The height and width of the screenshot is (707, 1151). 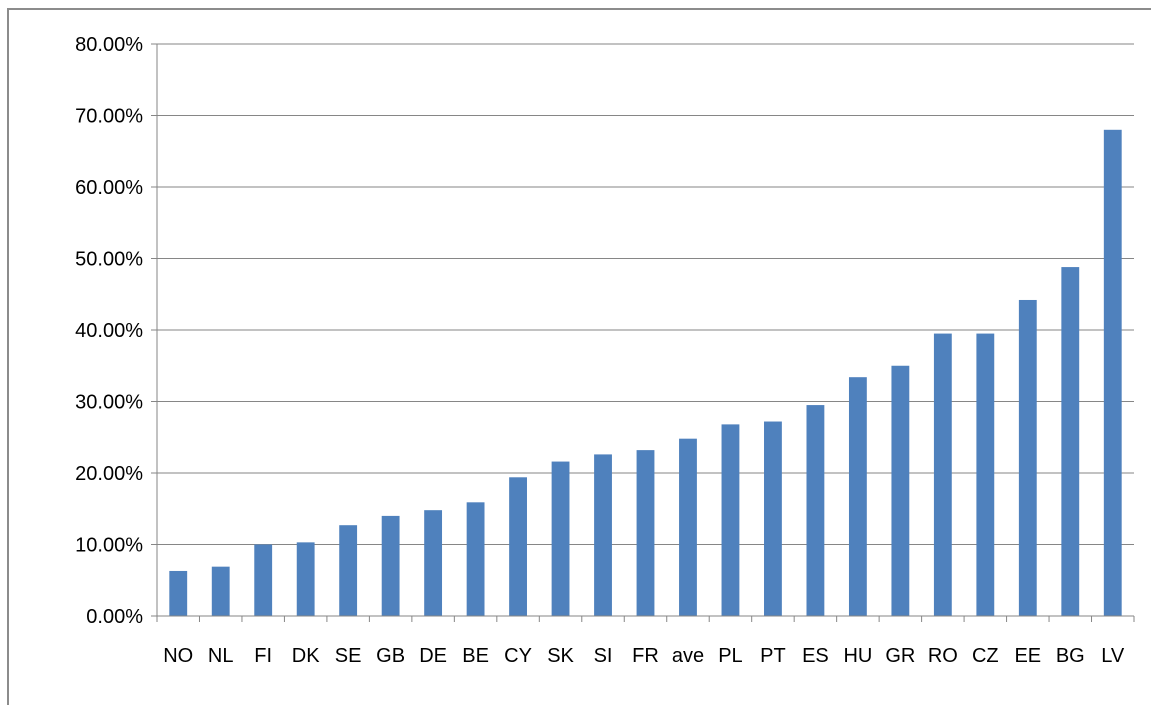 What do you see at coordinates (348, 570) in the screenshot?
I see `bar-se` at bounding box center [348, 570].